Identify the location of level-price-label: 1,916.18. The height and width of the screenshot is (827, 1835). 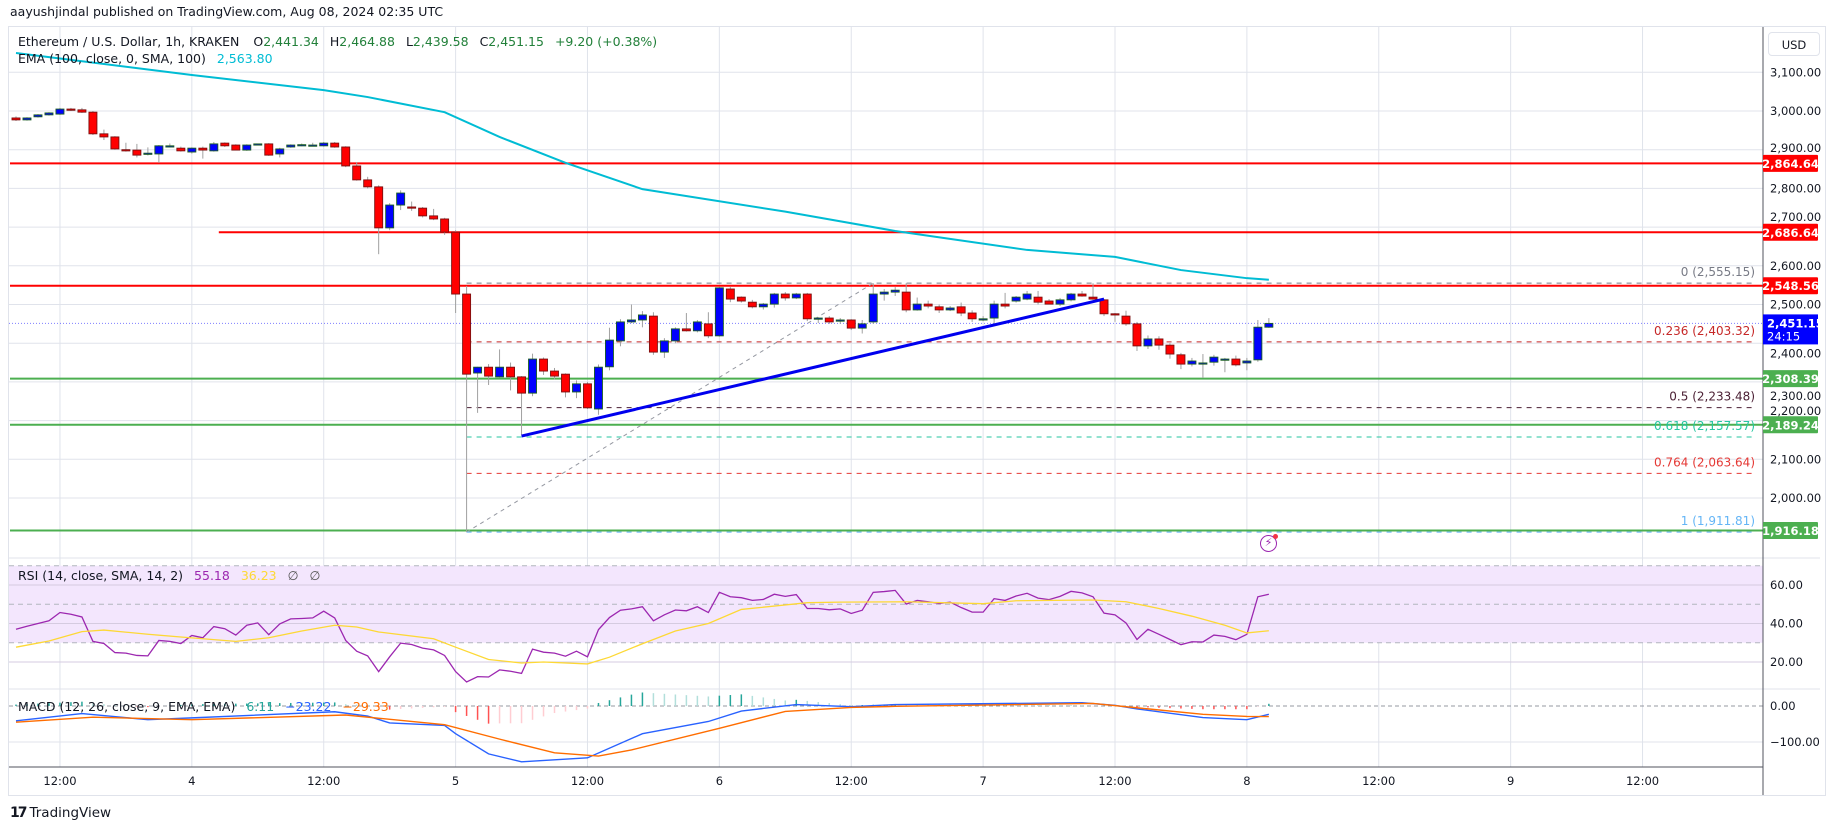
(1790, 531).